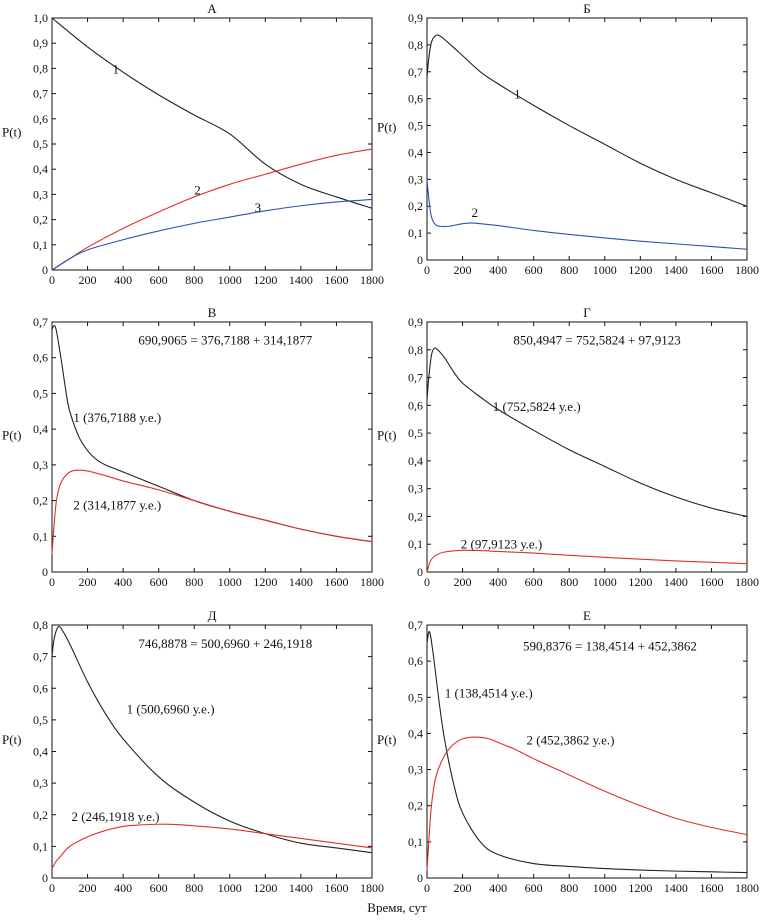  I want to click on series-label-1: 1 (752,5824 у.е.), so click(537, 406).